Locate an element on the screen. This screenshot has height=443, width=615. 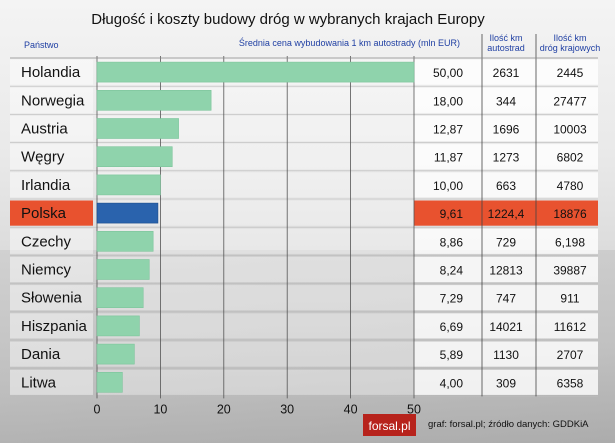
regional-km-value: 39887 is located at coordinates (570, 271).